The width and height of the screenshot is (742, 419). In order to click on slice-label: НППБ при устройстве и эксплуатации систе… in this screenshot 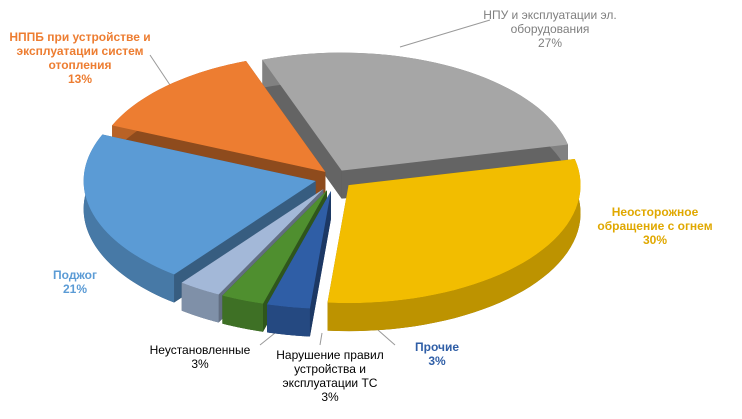, I will do `click(80, 58)`.